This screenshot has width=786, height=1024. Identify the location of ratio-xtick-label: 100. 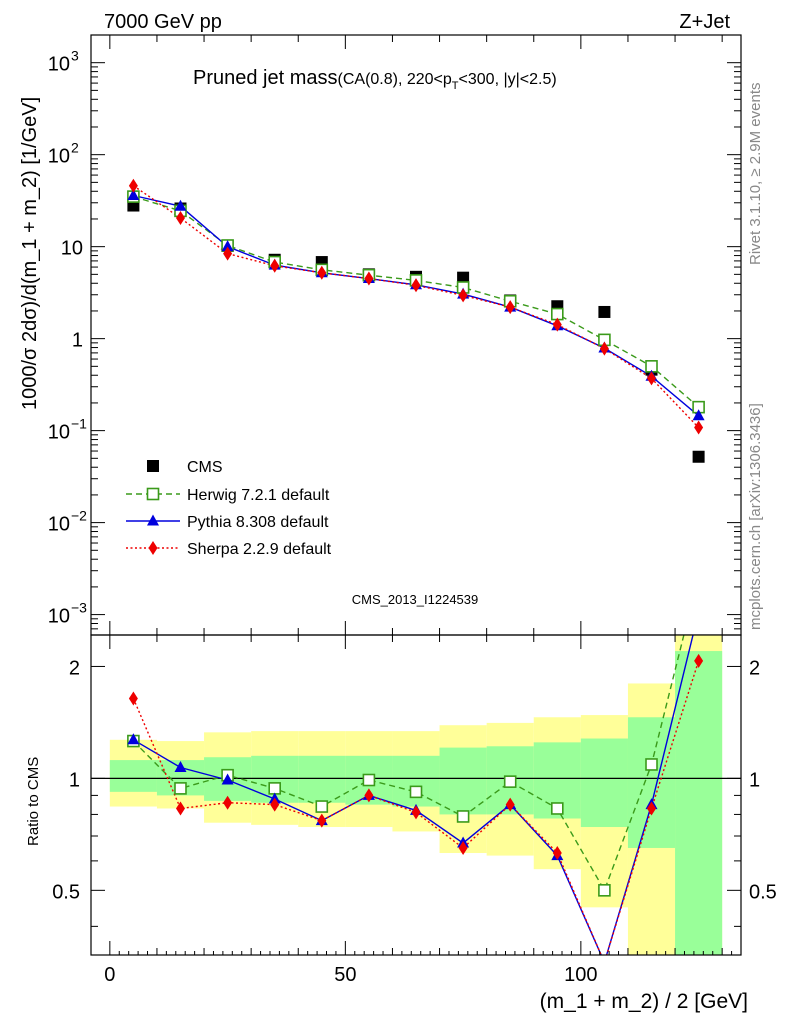
(580, 975).